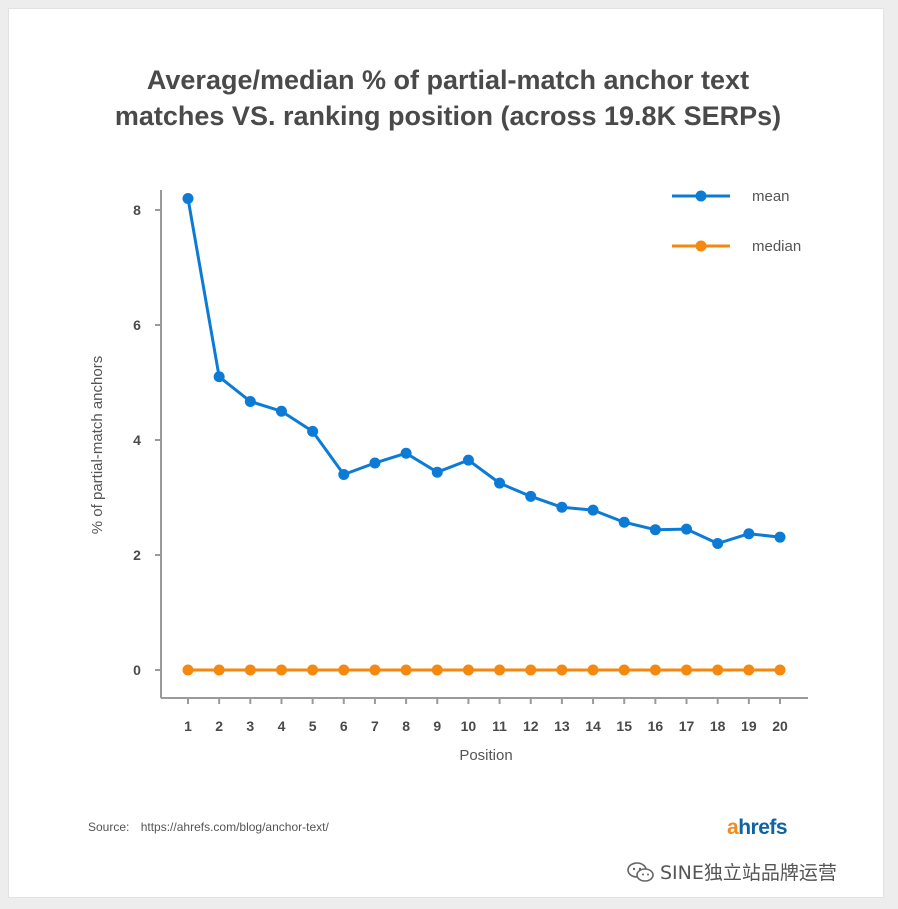 This screenshot has height=909, width=898. What do you see at coordinates (701, 246) in the screenshot?
I see `legend-median-marker` at bounding box center [701, 246].